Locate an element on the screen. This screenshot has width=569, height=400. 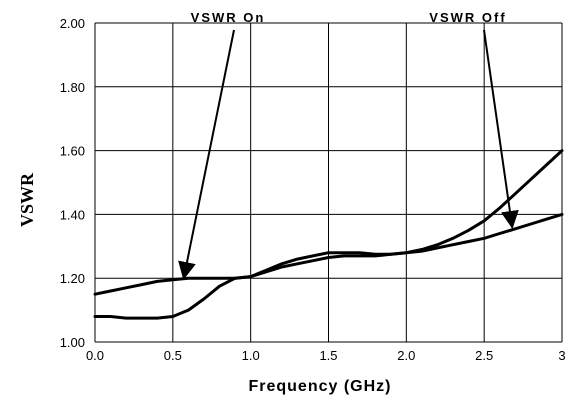
y-tick-label: 1.00 is located at coordinates (72, 342).